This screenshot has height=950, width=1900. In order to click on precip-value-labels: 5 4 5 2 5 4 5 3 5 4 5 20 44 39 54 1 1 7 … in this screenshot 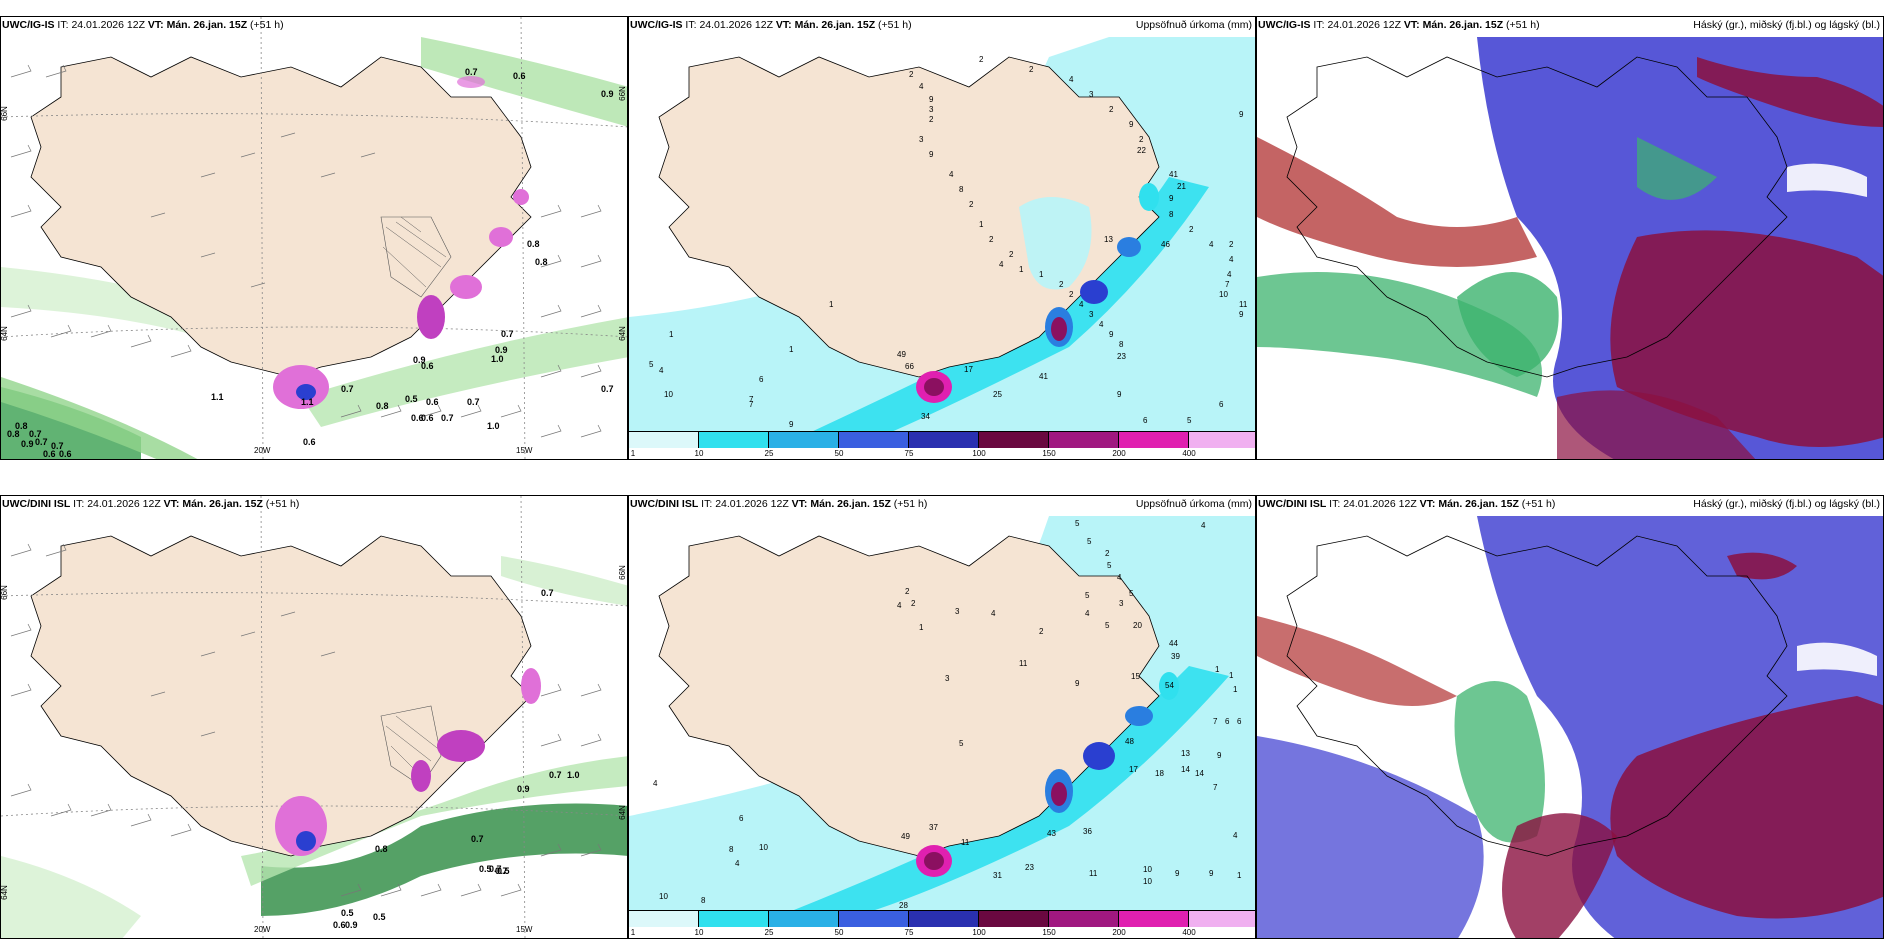, I will do `click(947, 714)`.